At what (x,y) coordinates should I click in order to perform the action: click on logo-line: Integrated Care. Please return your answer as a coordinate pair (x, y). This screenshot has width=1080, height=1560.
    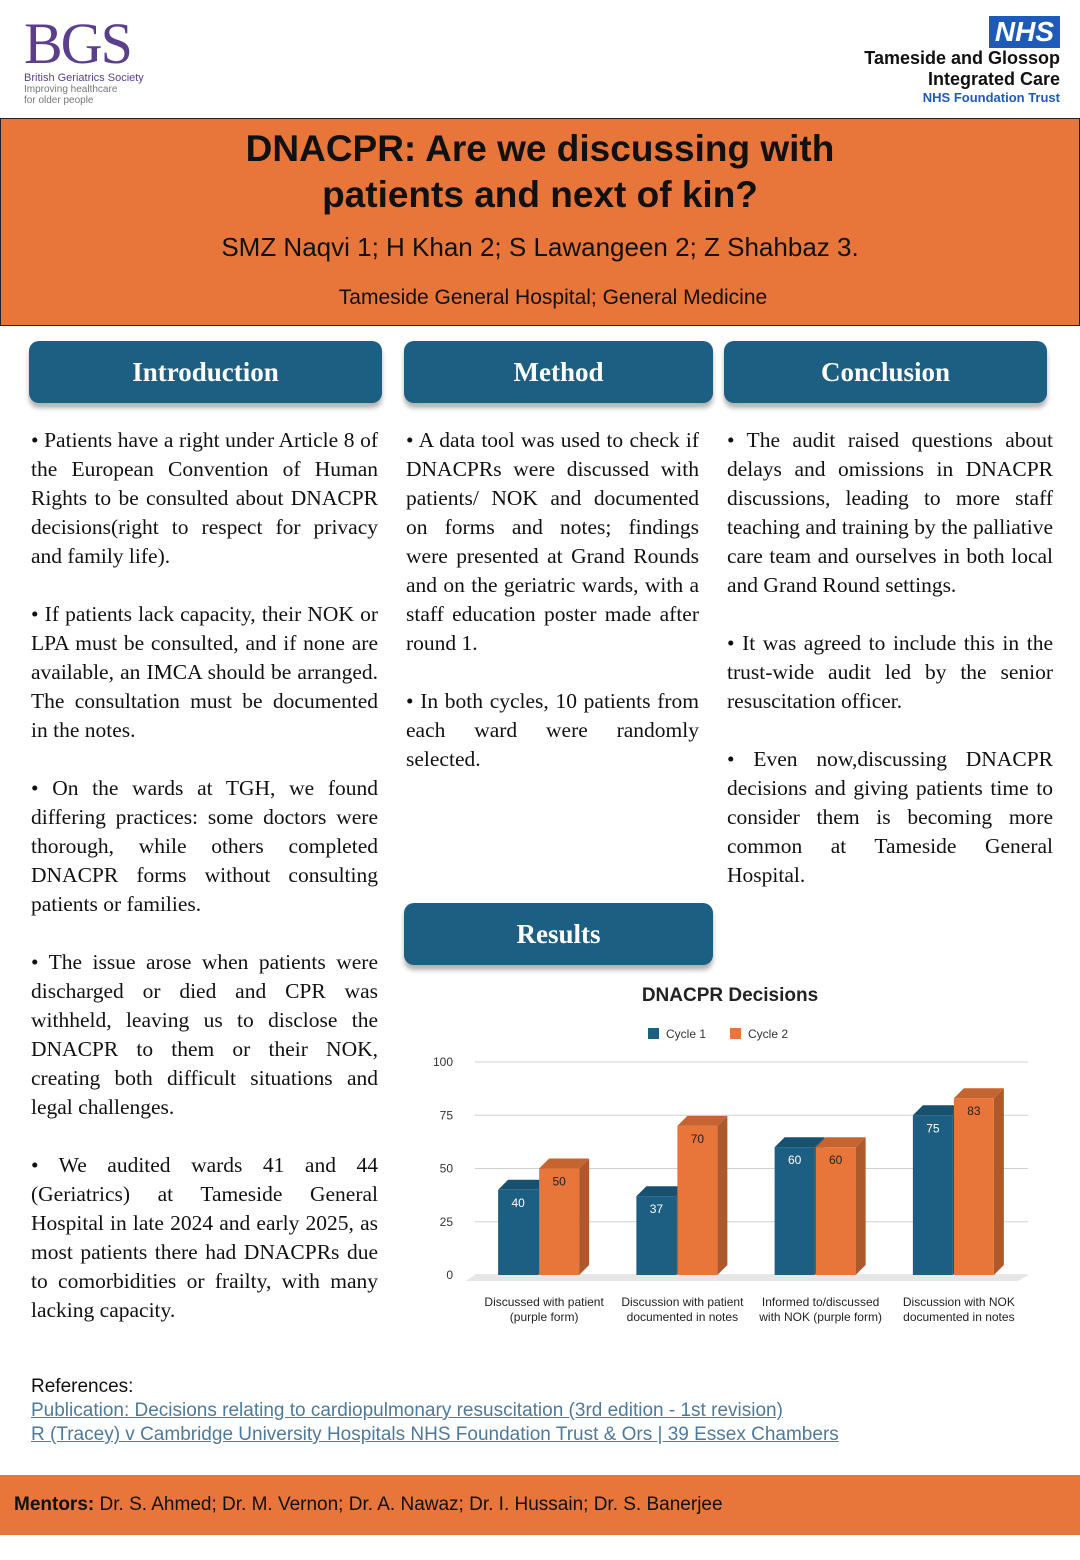
    Looking at the image, I should click on (993, 79).